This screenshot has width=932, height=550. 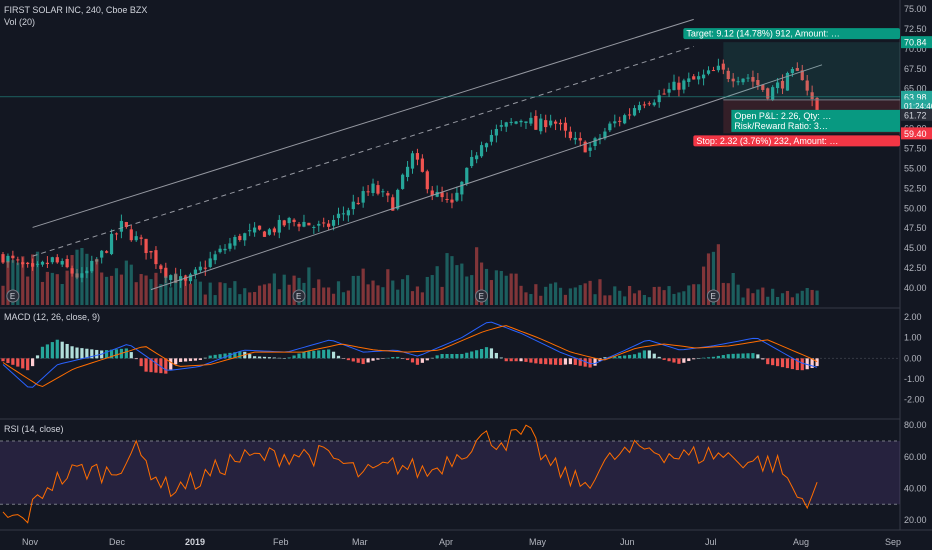 I want to click on price-tick-label: 52.50, so click(x=915, y=188).